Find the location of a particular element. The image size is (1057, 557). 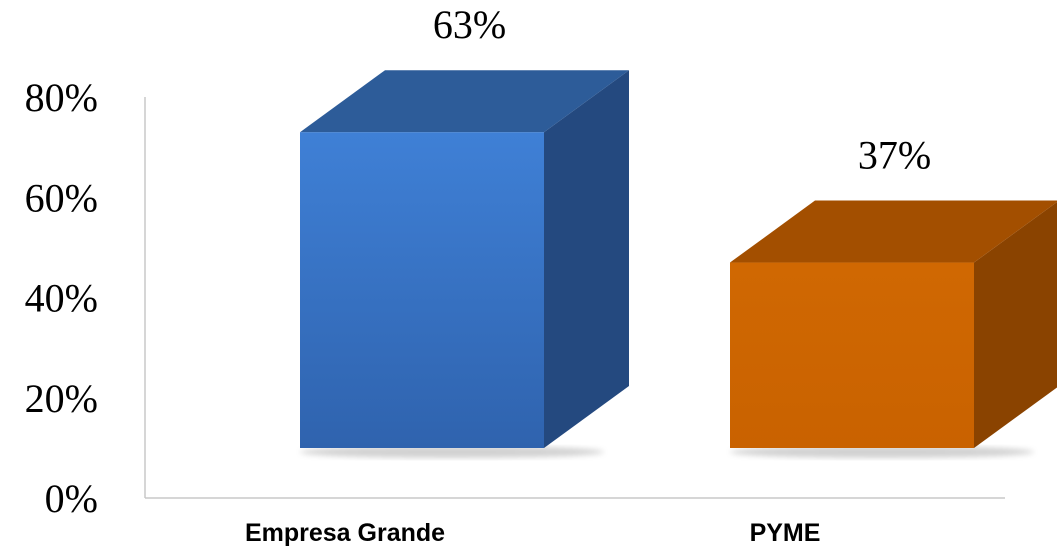

bar is located at coordinates (893, 329).